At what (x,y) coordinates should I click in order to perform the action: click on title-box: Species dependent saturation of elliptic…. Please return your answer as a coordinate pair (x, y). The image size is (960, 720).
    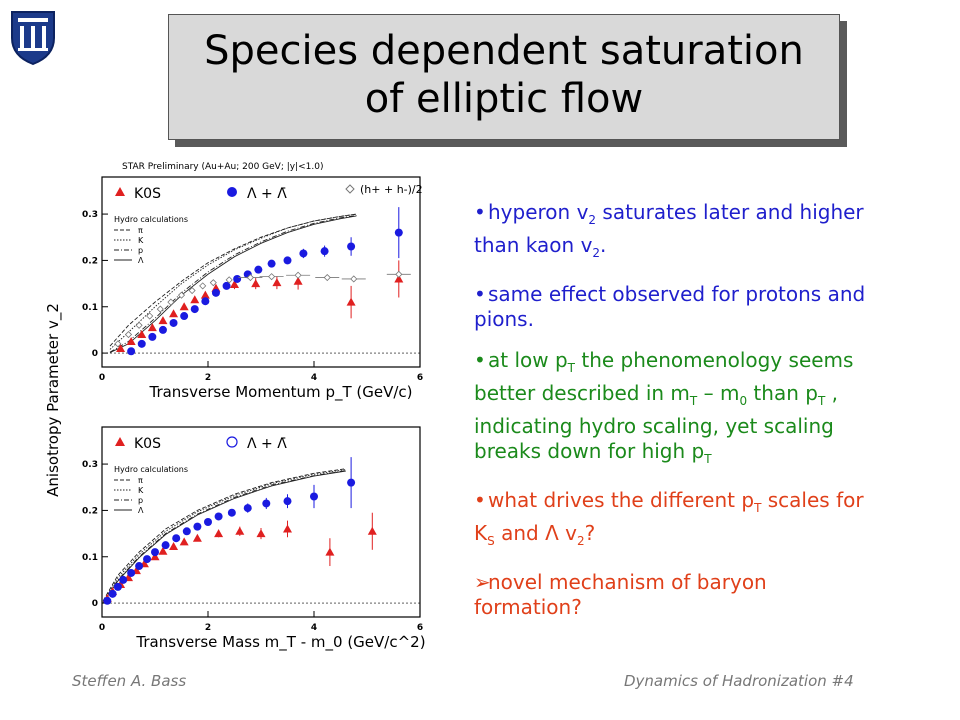
    Looking at the image, I should click on (504, 77).